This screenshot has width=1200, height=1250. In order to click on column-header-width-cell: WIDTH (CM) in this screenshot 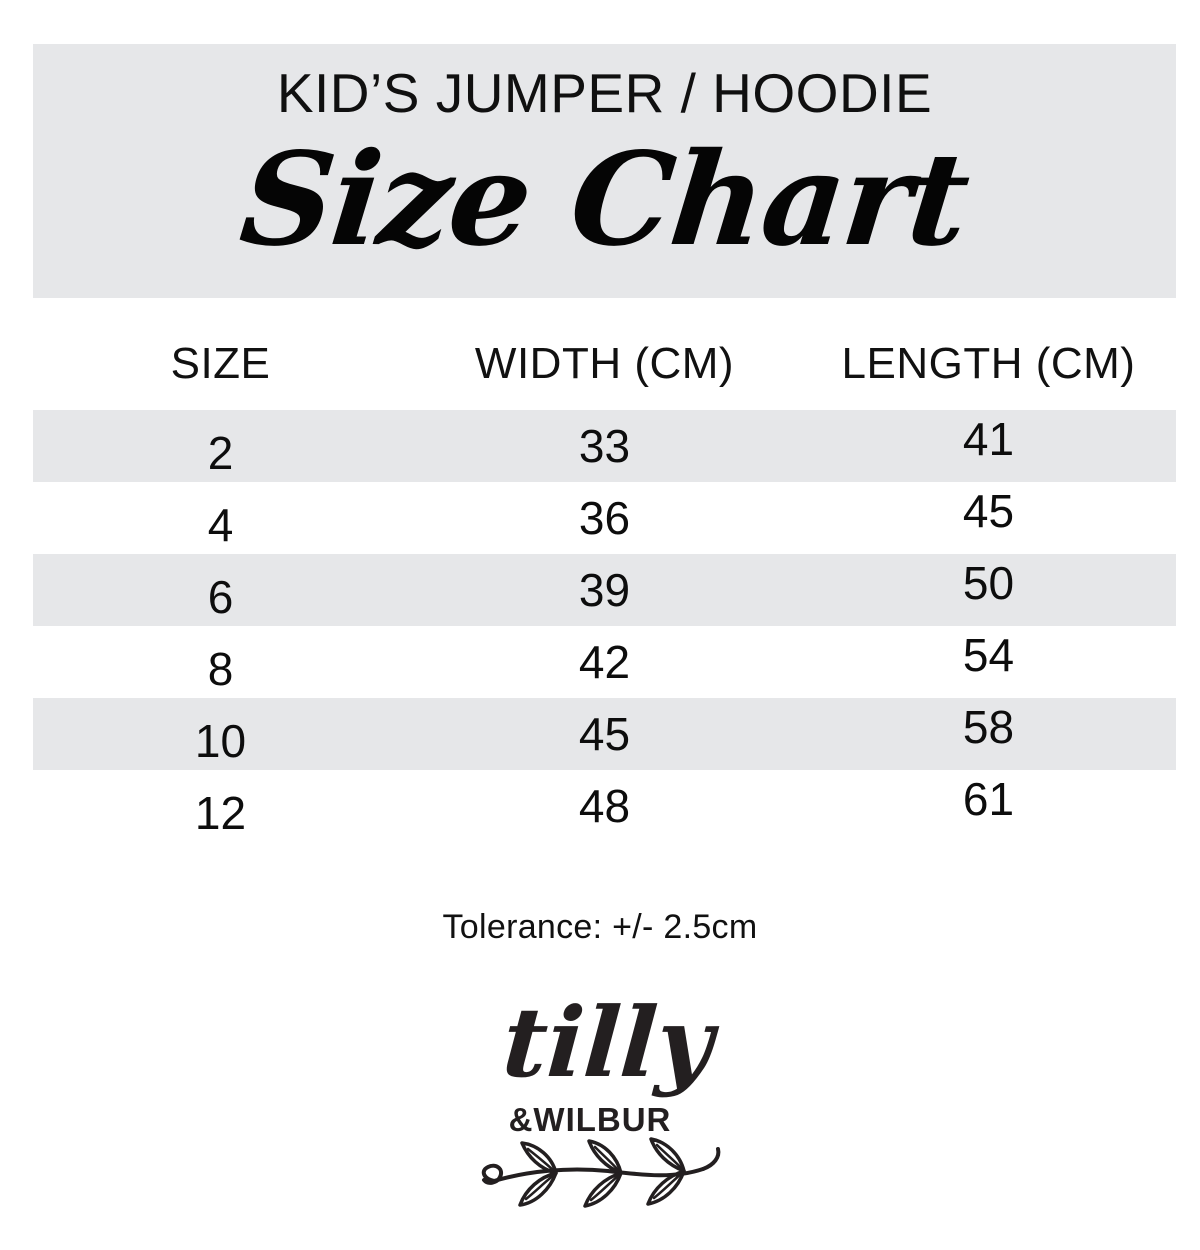, I will do `click(604, 364)`.